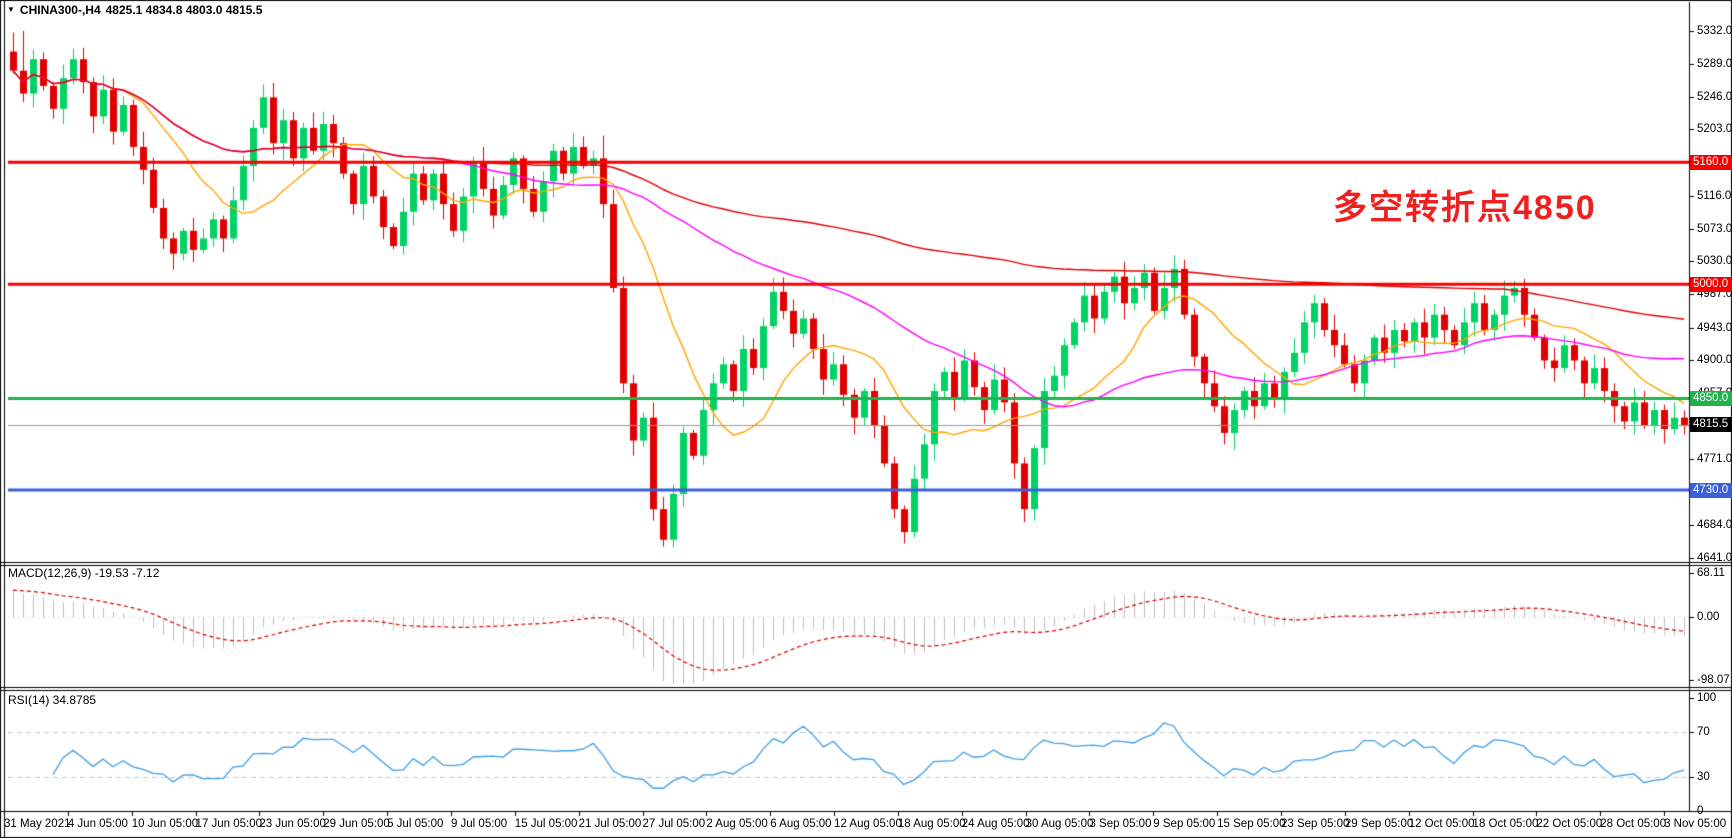  I want to click on price-tick-label: 4943.0, so click(1714, 327).